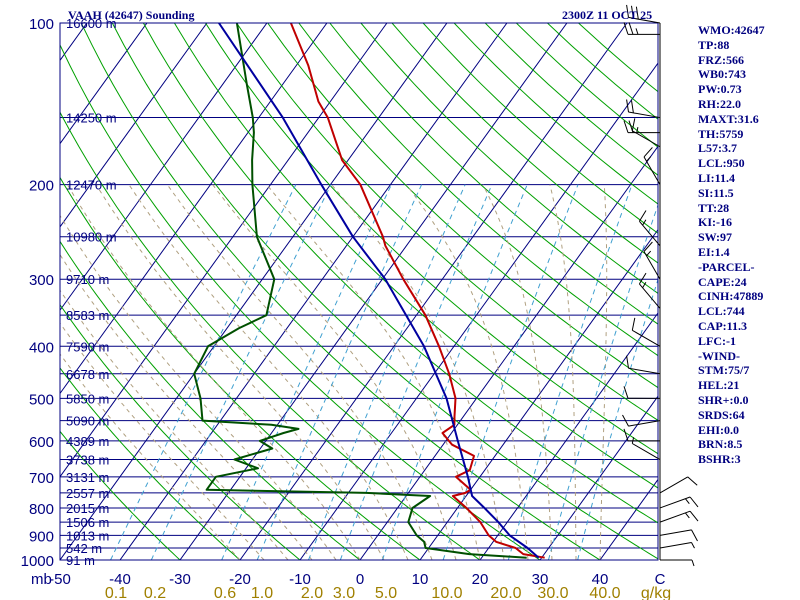 This screenshot has width=800, height=600. I want to click on height-label: 5090 m, so click(87, 421).